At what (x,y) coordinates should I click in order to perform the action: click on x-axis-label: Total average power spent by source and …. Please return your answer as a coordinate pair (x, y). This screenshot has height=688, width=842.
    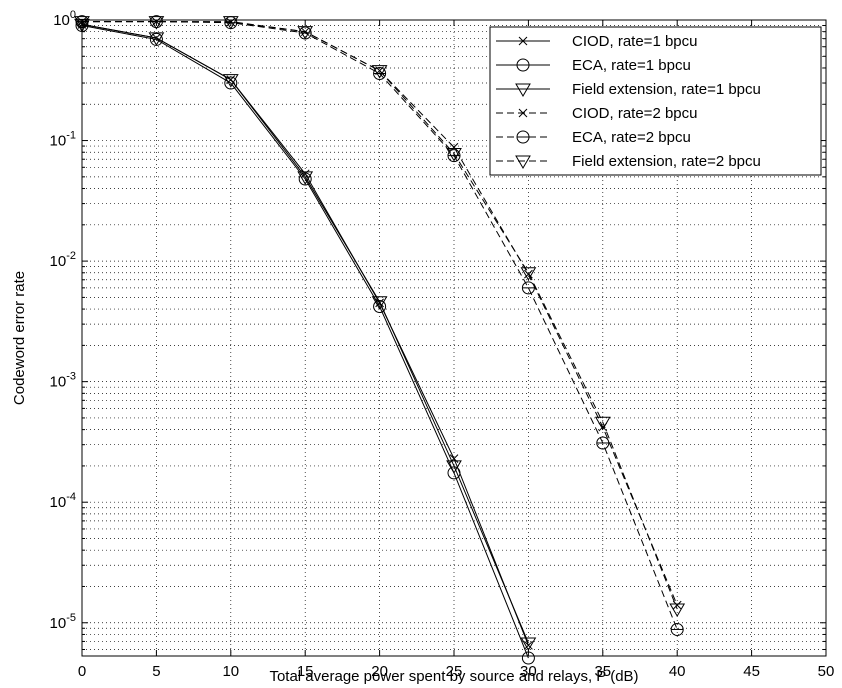
    Looking at the image, I should click on (453, 676).